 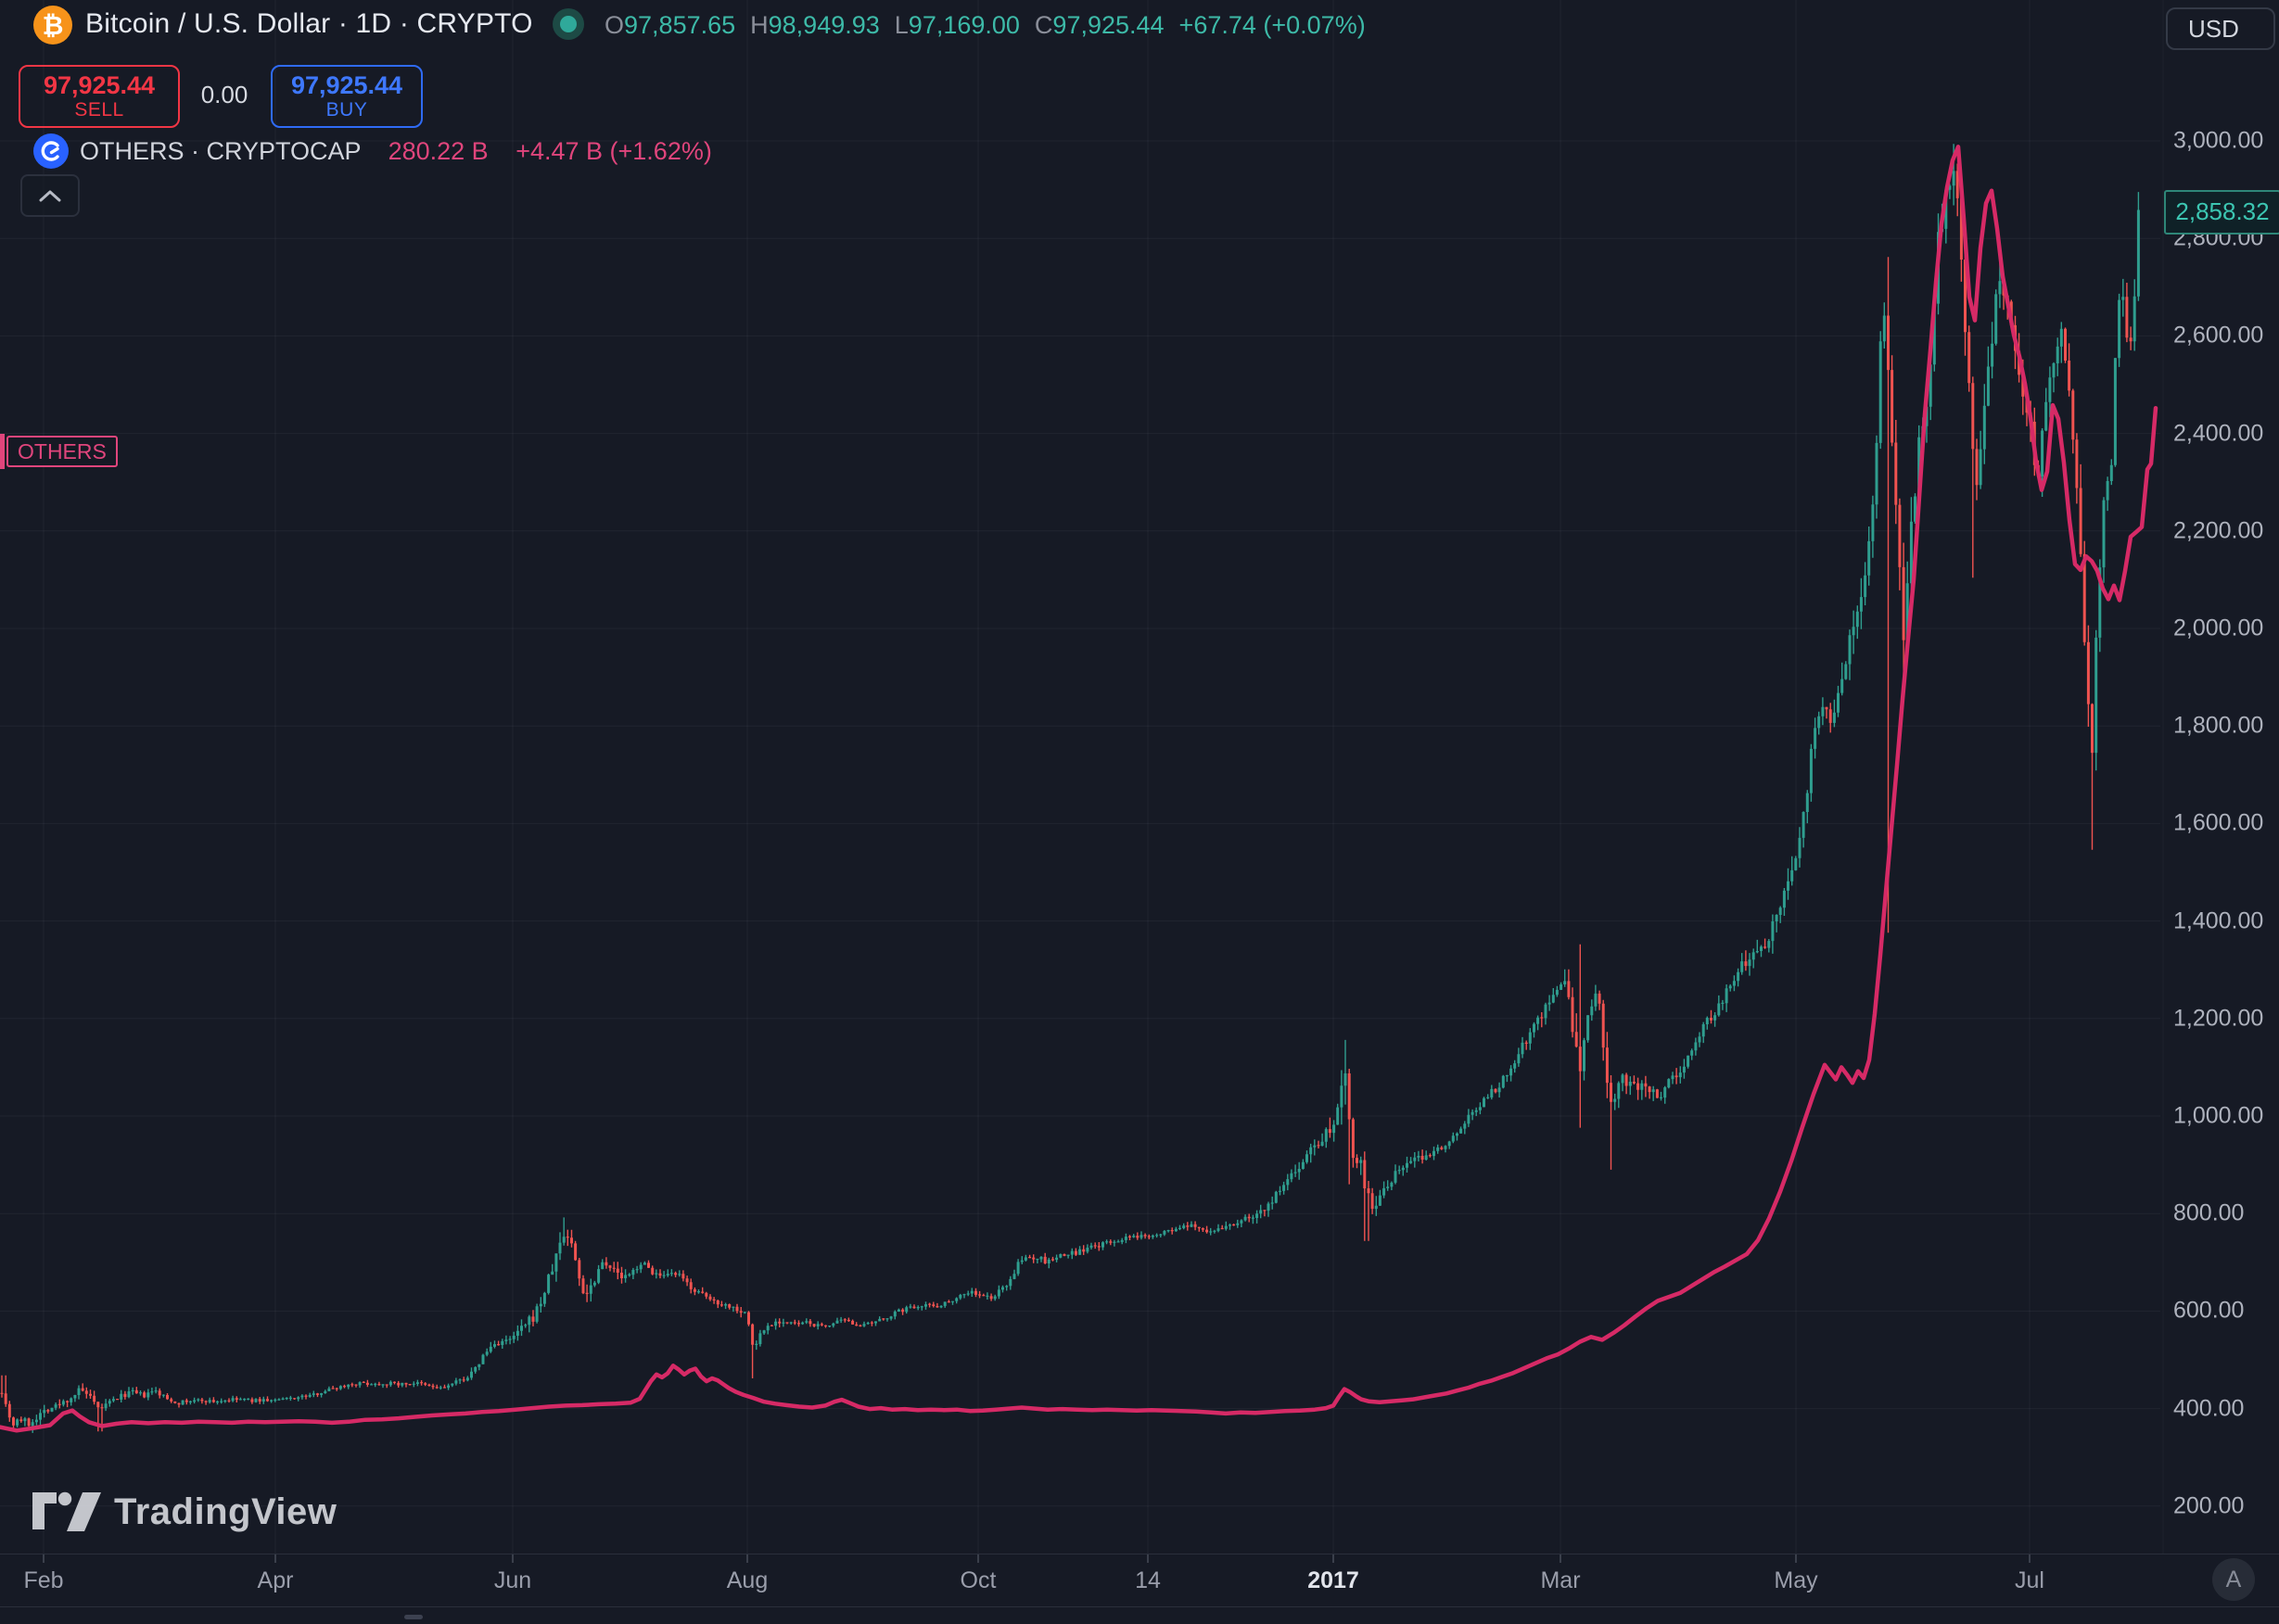 What do you see at coordinates (2220, 28) in the screenshot?
I see `currency-toggle-button: USD` at bounding box center [2220, 28].